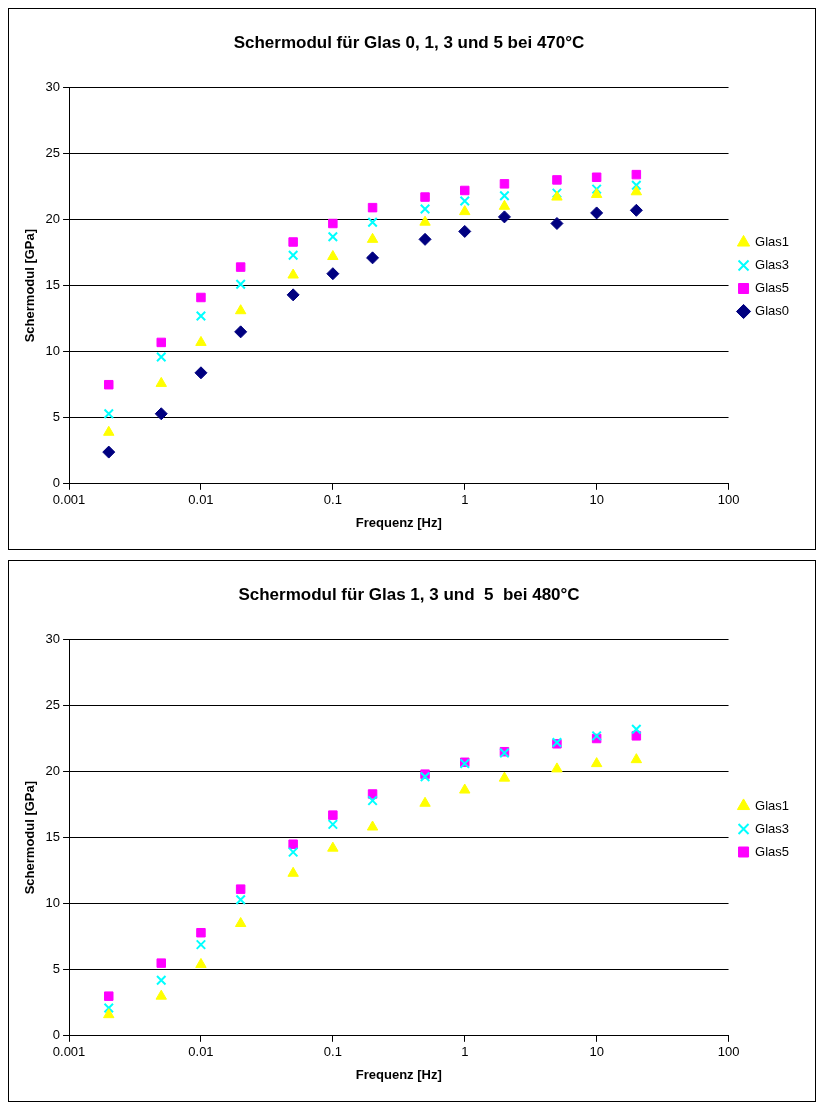 Image resolution: width=816 pixels, height=1117 pixels. What do you see at coordinates (409, 594) in the screenshot?
I see `chart-title: Schermodul für Glas 1, 3 und 5 bei 480°C` at bounding box center [409, 594].